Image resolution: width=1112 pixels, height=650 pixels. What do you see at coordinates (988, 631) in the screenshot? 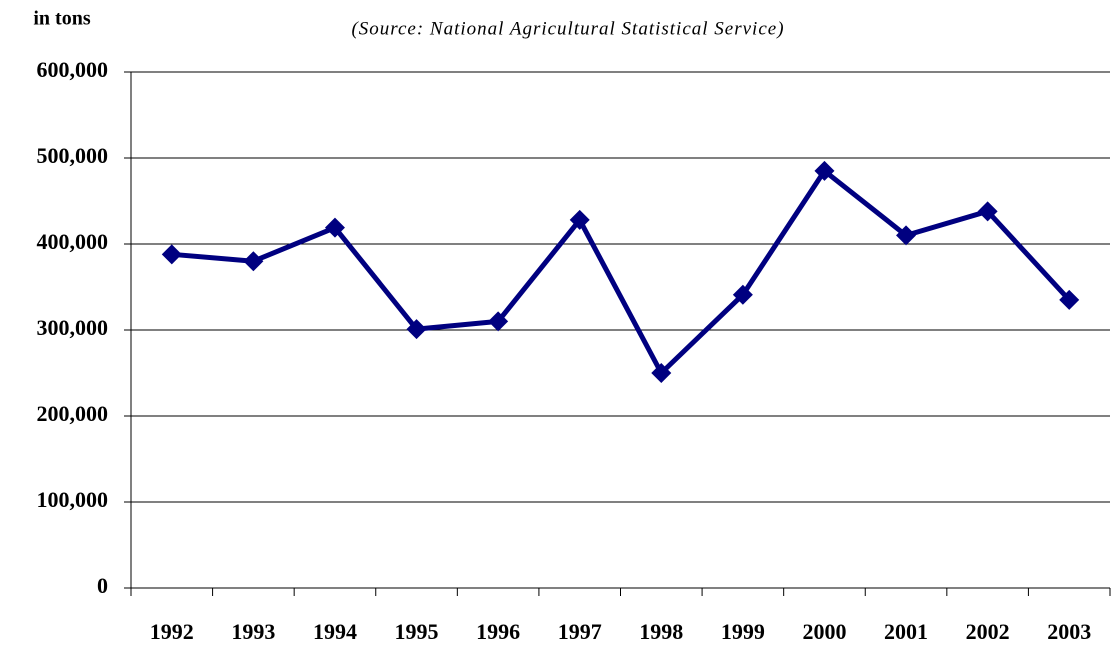
I see `x-tick-label: 2002` at bounding box center [988, 631].